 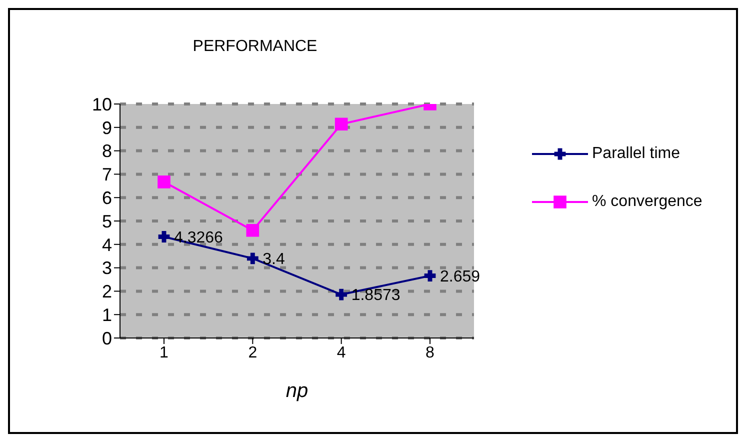 I want to click on data-label: 1.8573, so click(x=375, y=295).